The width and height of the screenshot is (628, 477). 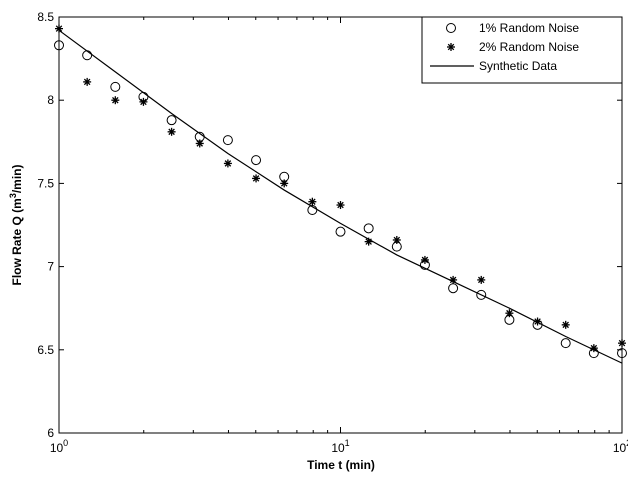 What do you see at coordinates (451, 47) in the screenshot?
I see `legend-marker-asterisk` at bounding box center [451, 47].